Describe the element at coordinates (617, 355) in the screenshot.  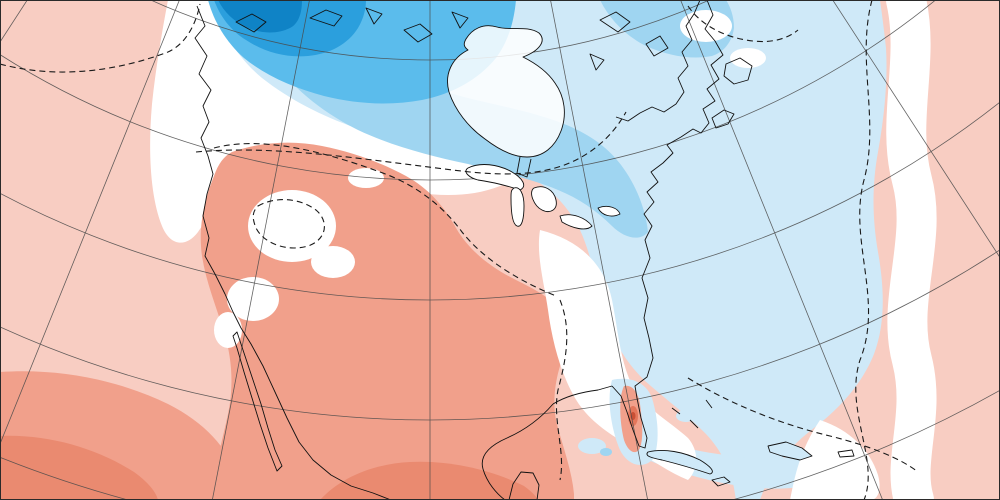
I see `neutral-corridor-southeast` at that location.